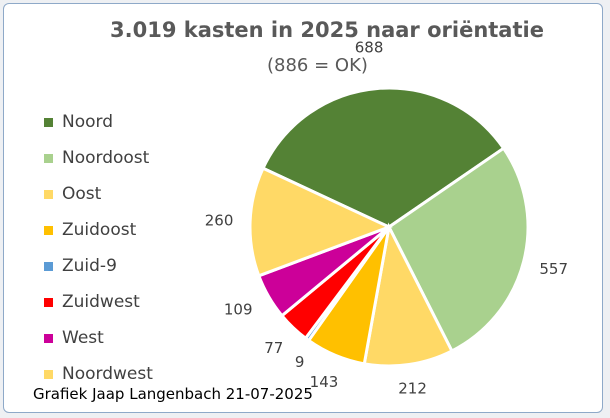  Describe the element at coordinates (238, 310) in the screenshot. I see `data-label-west: 109` at that location.